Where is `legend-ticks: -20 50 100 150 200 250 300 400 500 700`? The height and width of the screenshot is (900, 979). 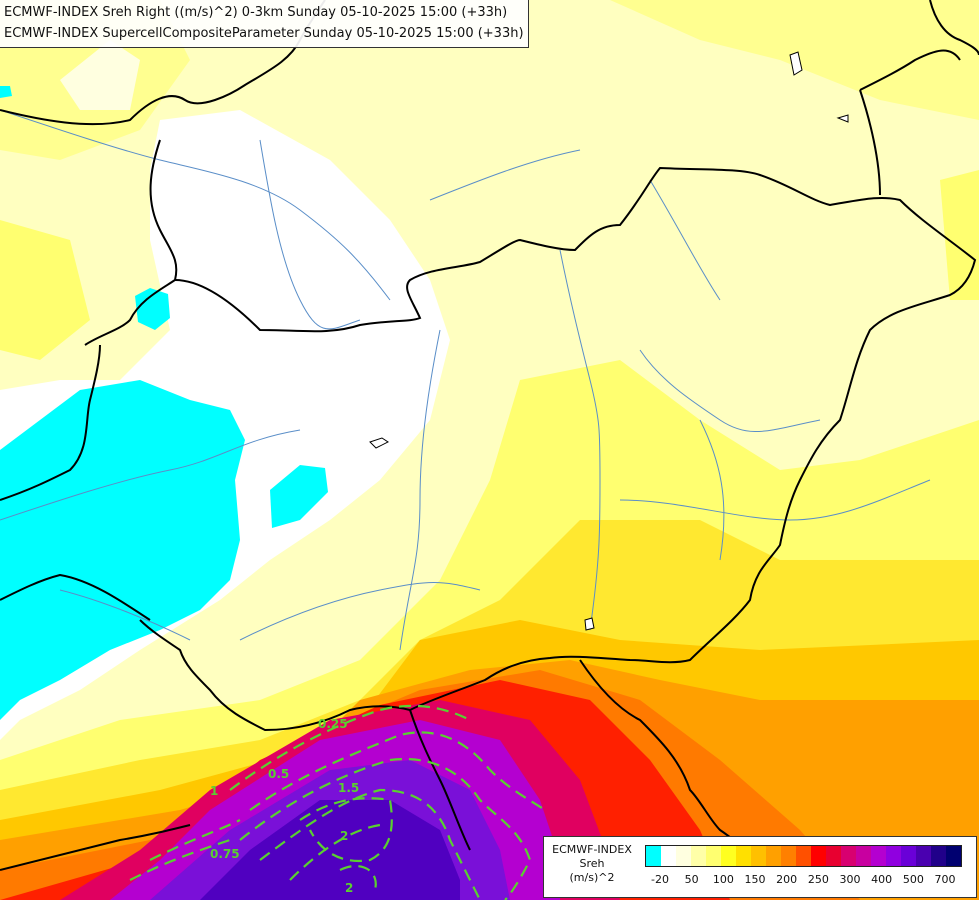 legend-ticks: -20 50 100 150 200 250 300 400 500 700 is located at coordinates (810, 881).